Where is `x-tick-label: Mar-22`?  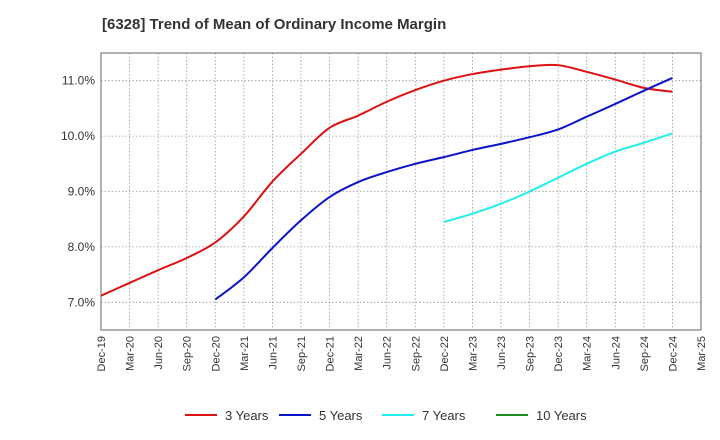
x-tick-label: Mar-22 is located at coordinates (359, 353).